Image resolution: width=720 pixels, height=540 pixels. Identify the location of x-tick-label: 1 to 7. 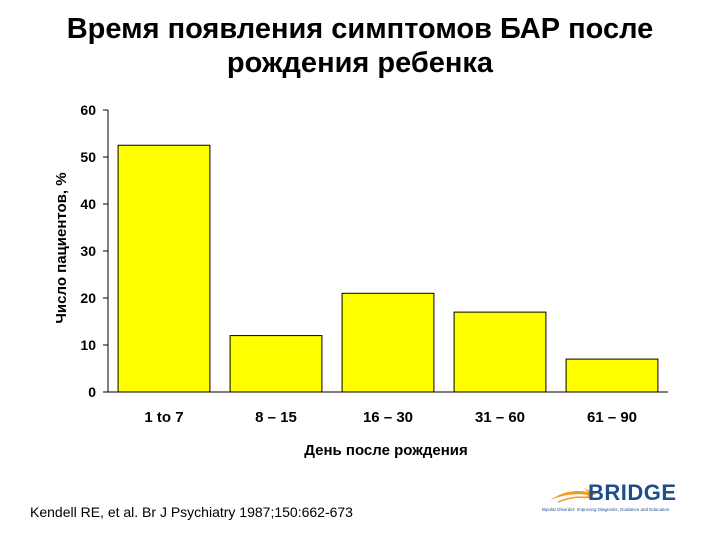
(163, 417).